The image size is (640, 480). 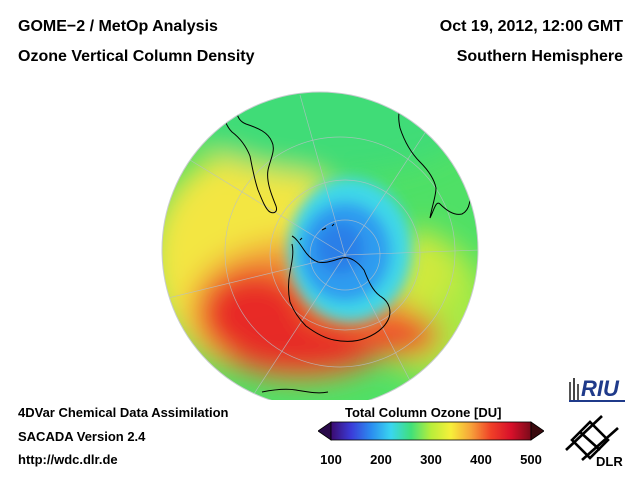 What do you see at coordinates (381, 459) in the screenshot?
I see `colorbar-tick: 200` at bounding box center [381, 459].